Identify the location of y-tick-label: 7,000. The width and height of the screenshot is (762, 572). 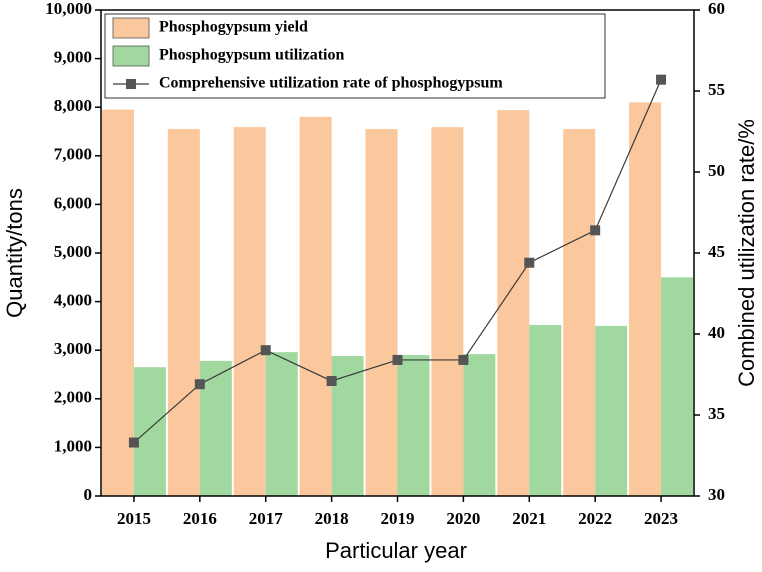
(73, 154).